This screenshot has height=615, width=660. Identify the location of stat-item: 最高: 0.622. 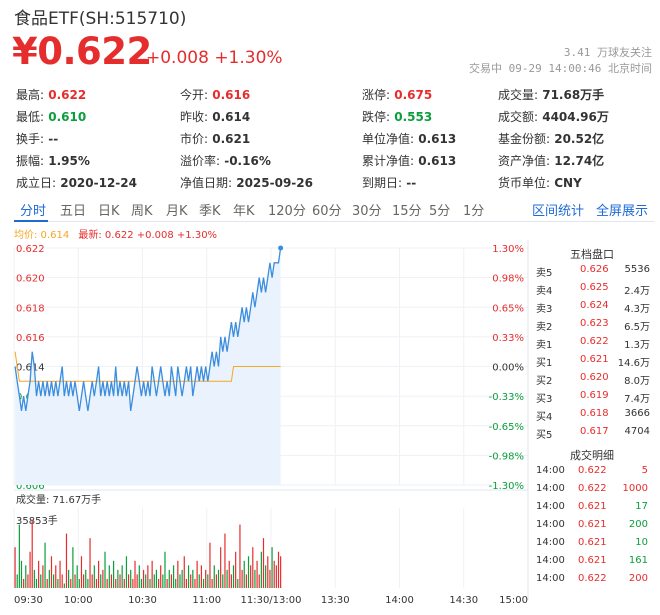
(51, 94).